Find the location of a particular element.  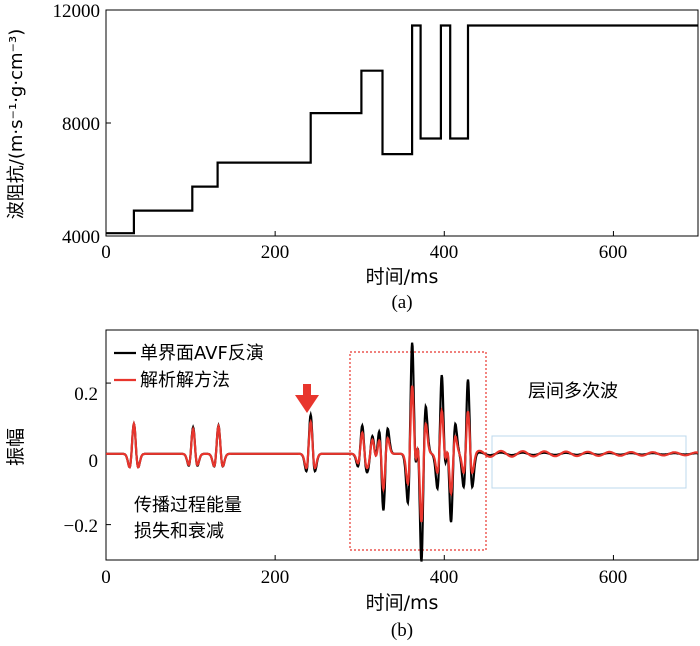

multiples-annotation: 层间多次波 is located at coordinates (573, 391).